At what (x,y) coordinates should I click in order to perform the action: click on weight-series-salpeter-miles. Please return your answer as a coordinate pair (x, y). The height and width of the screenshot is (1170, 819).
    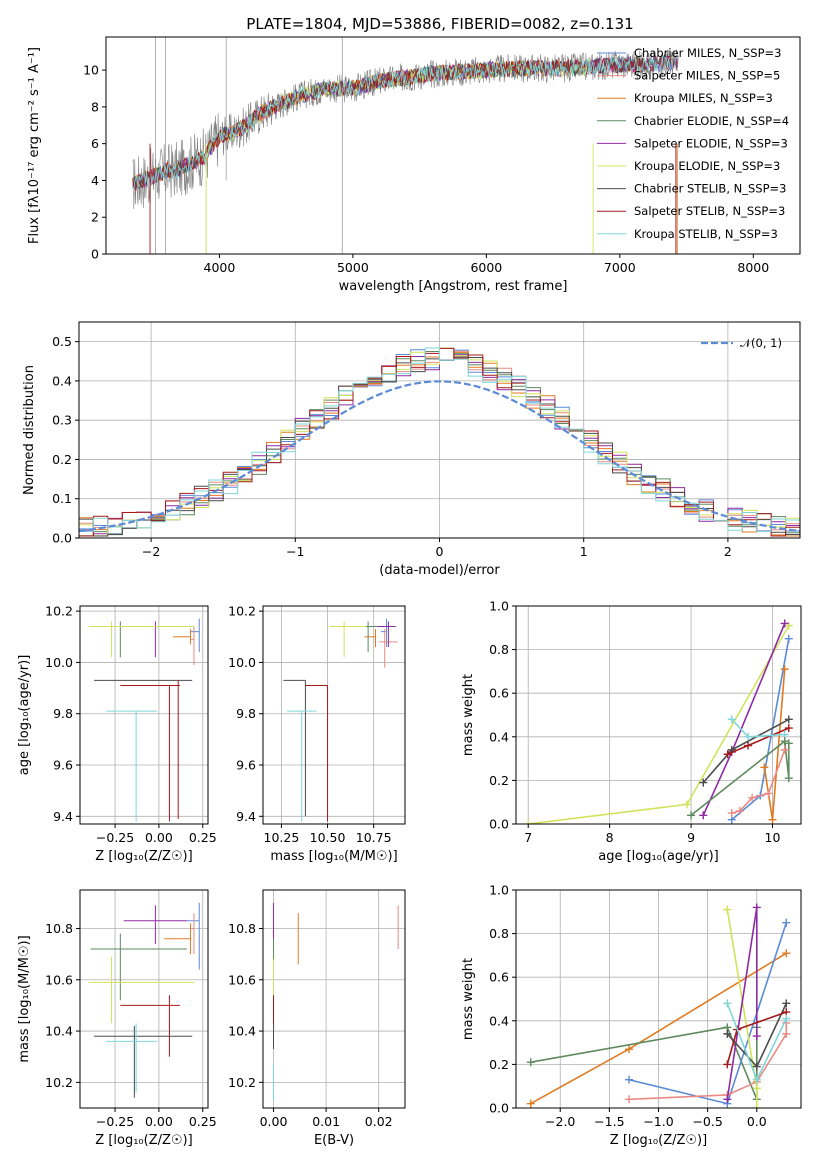
    Looking at the image, I should click on (758, 781).